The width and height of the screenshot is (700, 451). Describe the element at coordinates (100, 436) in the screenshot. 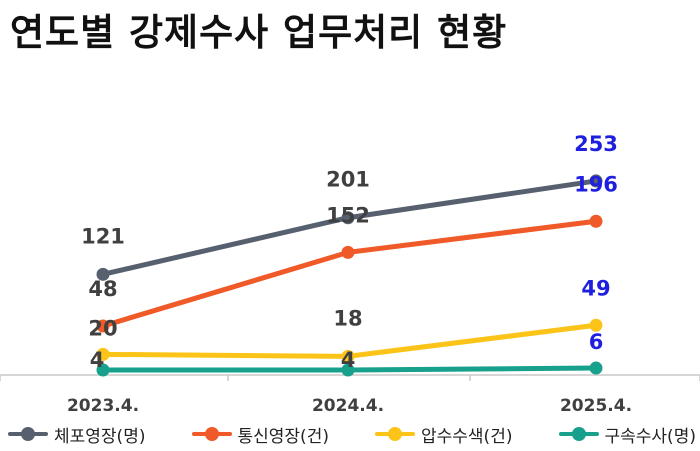

I see `legend-label: 체포영장(명)` at that location.